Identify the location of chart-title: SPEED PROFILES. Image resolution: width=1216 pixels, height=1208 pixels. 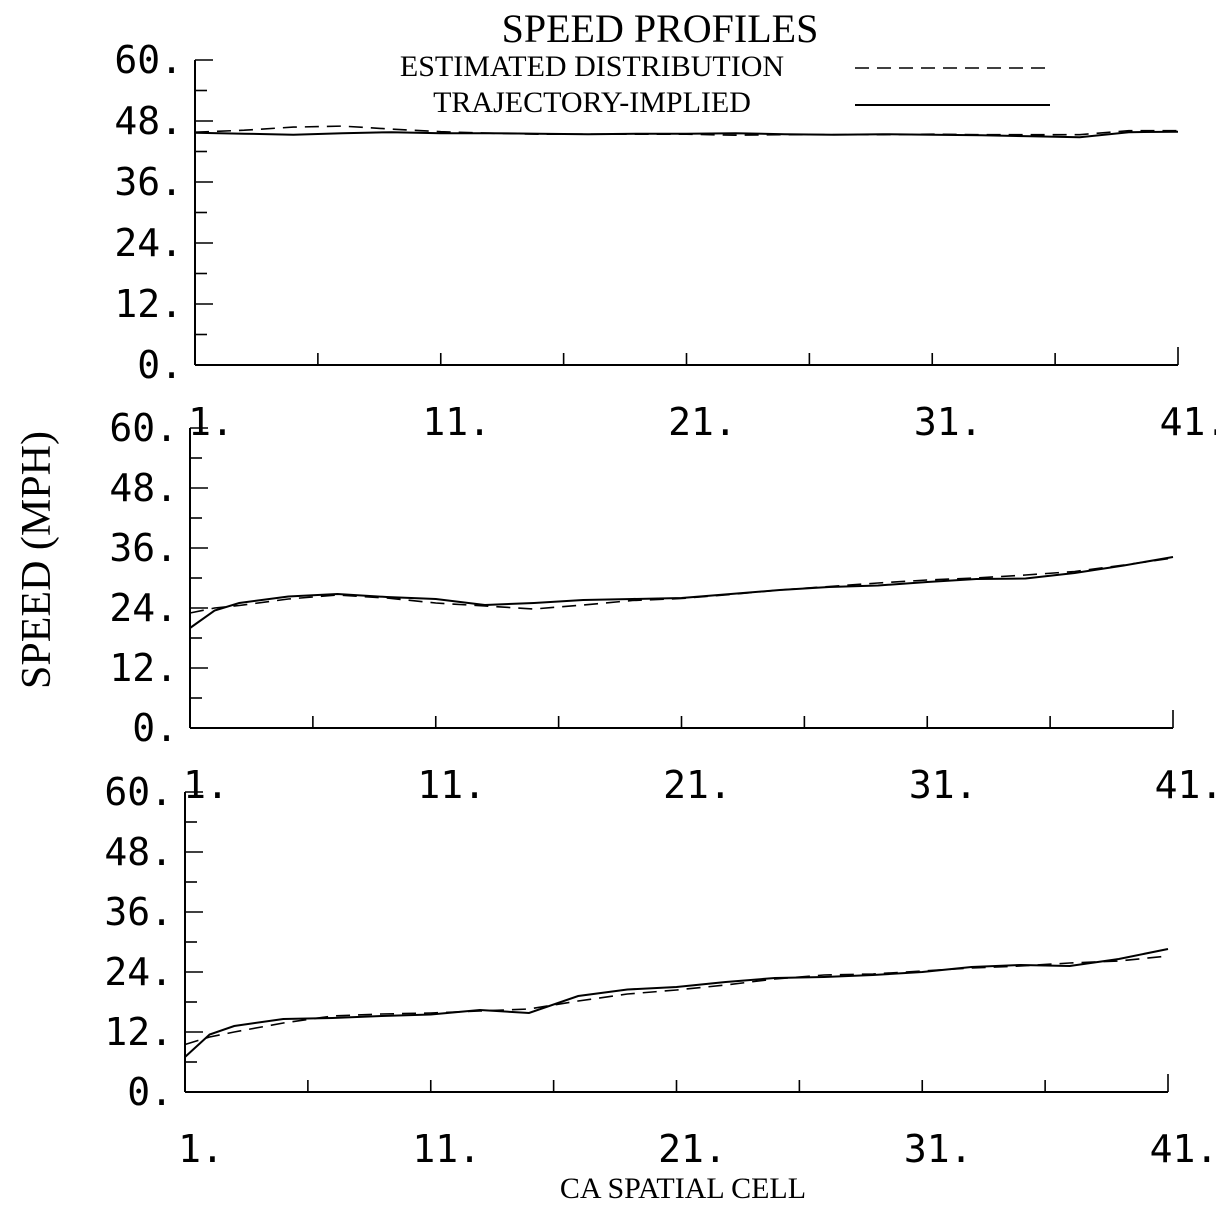
(660, 28).